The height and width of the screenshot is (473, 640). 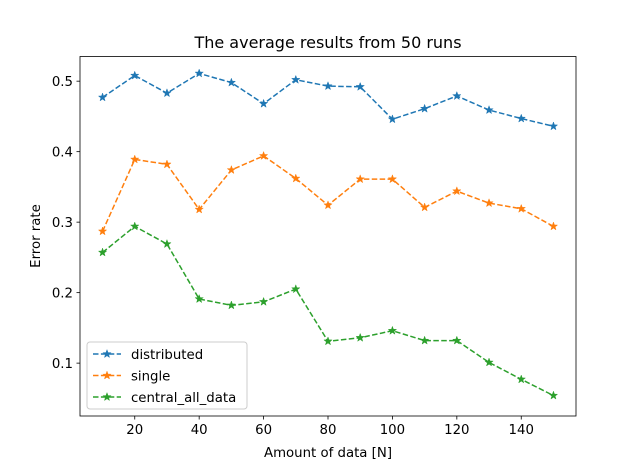 I want to click on y-axis: 0.1 0.2 0.3 0.4 0.5, so click(x=66, y=223).